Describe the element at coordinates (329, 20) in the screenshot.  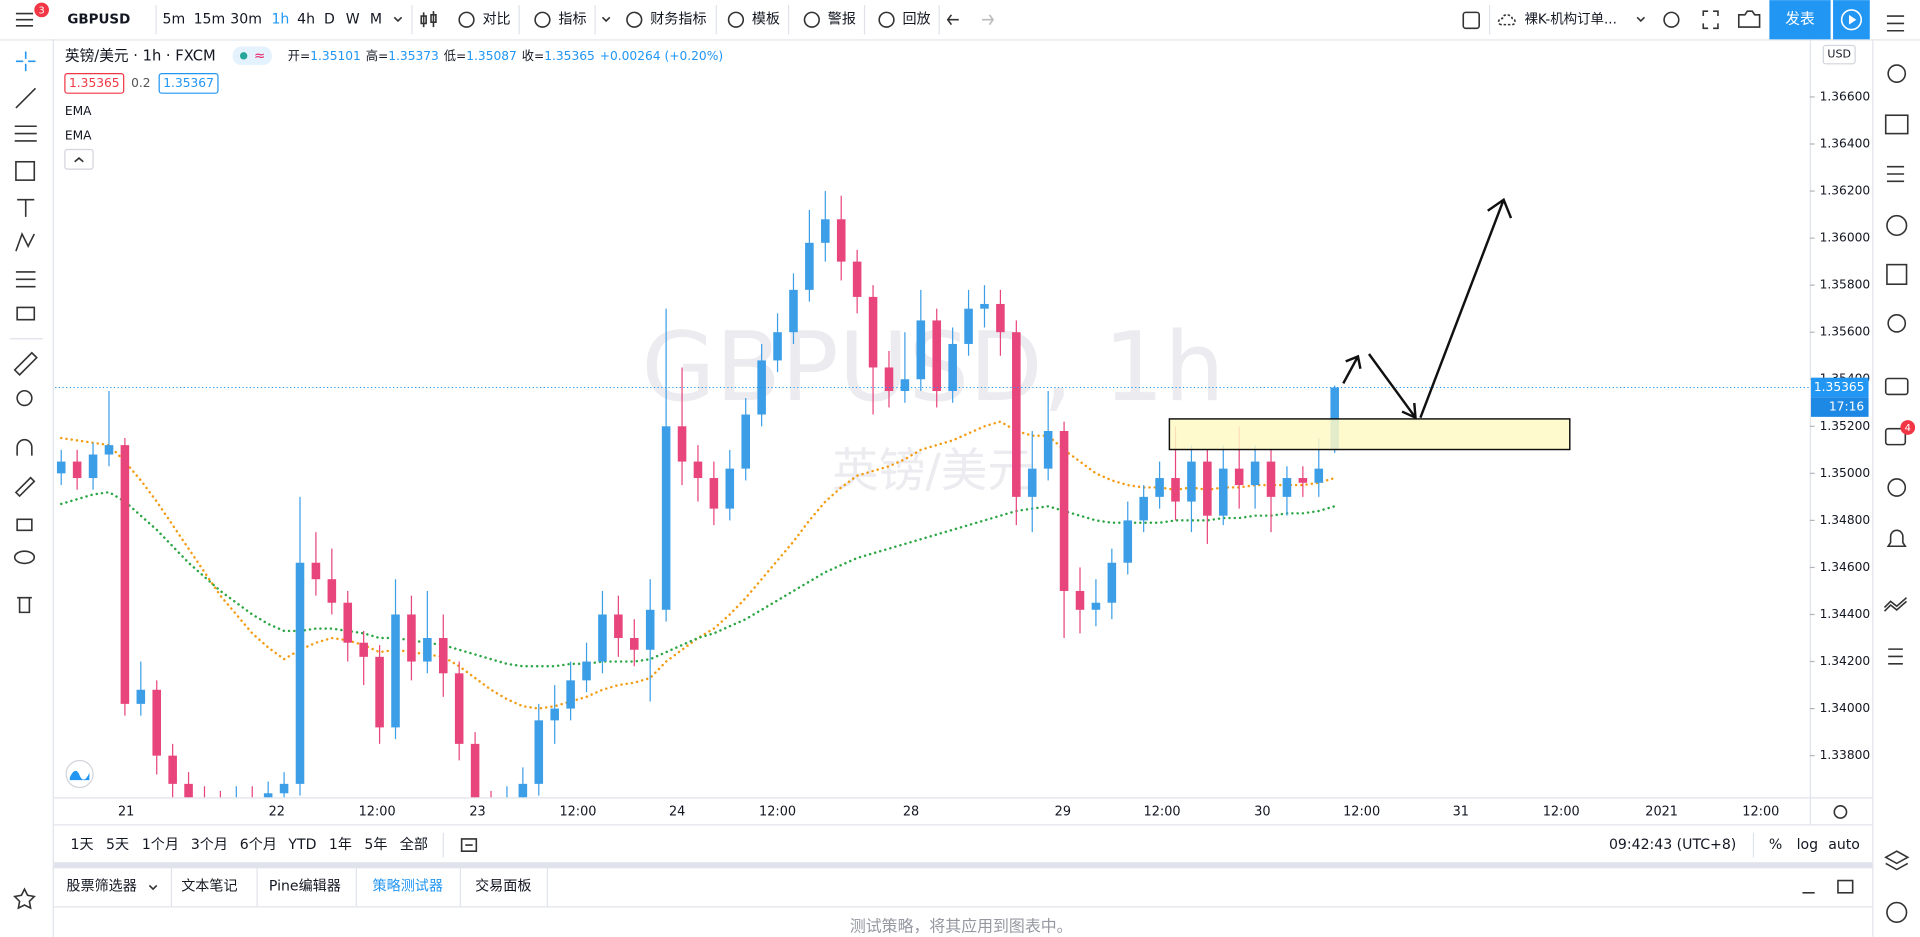
I see `interval: D` at that location.